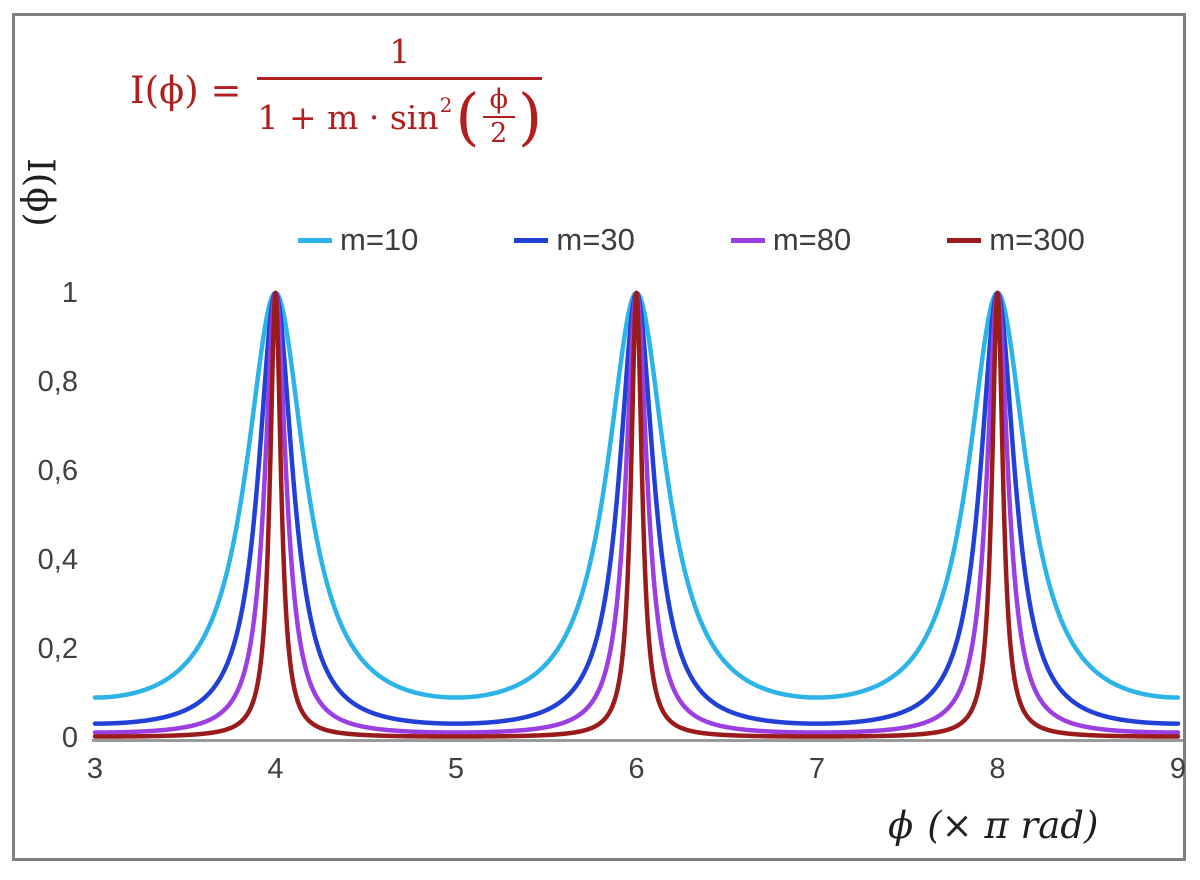 The image size is (1200, 880). I want to click on formula-inner-numerator: ϕ, so click(498, 102).